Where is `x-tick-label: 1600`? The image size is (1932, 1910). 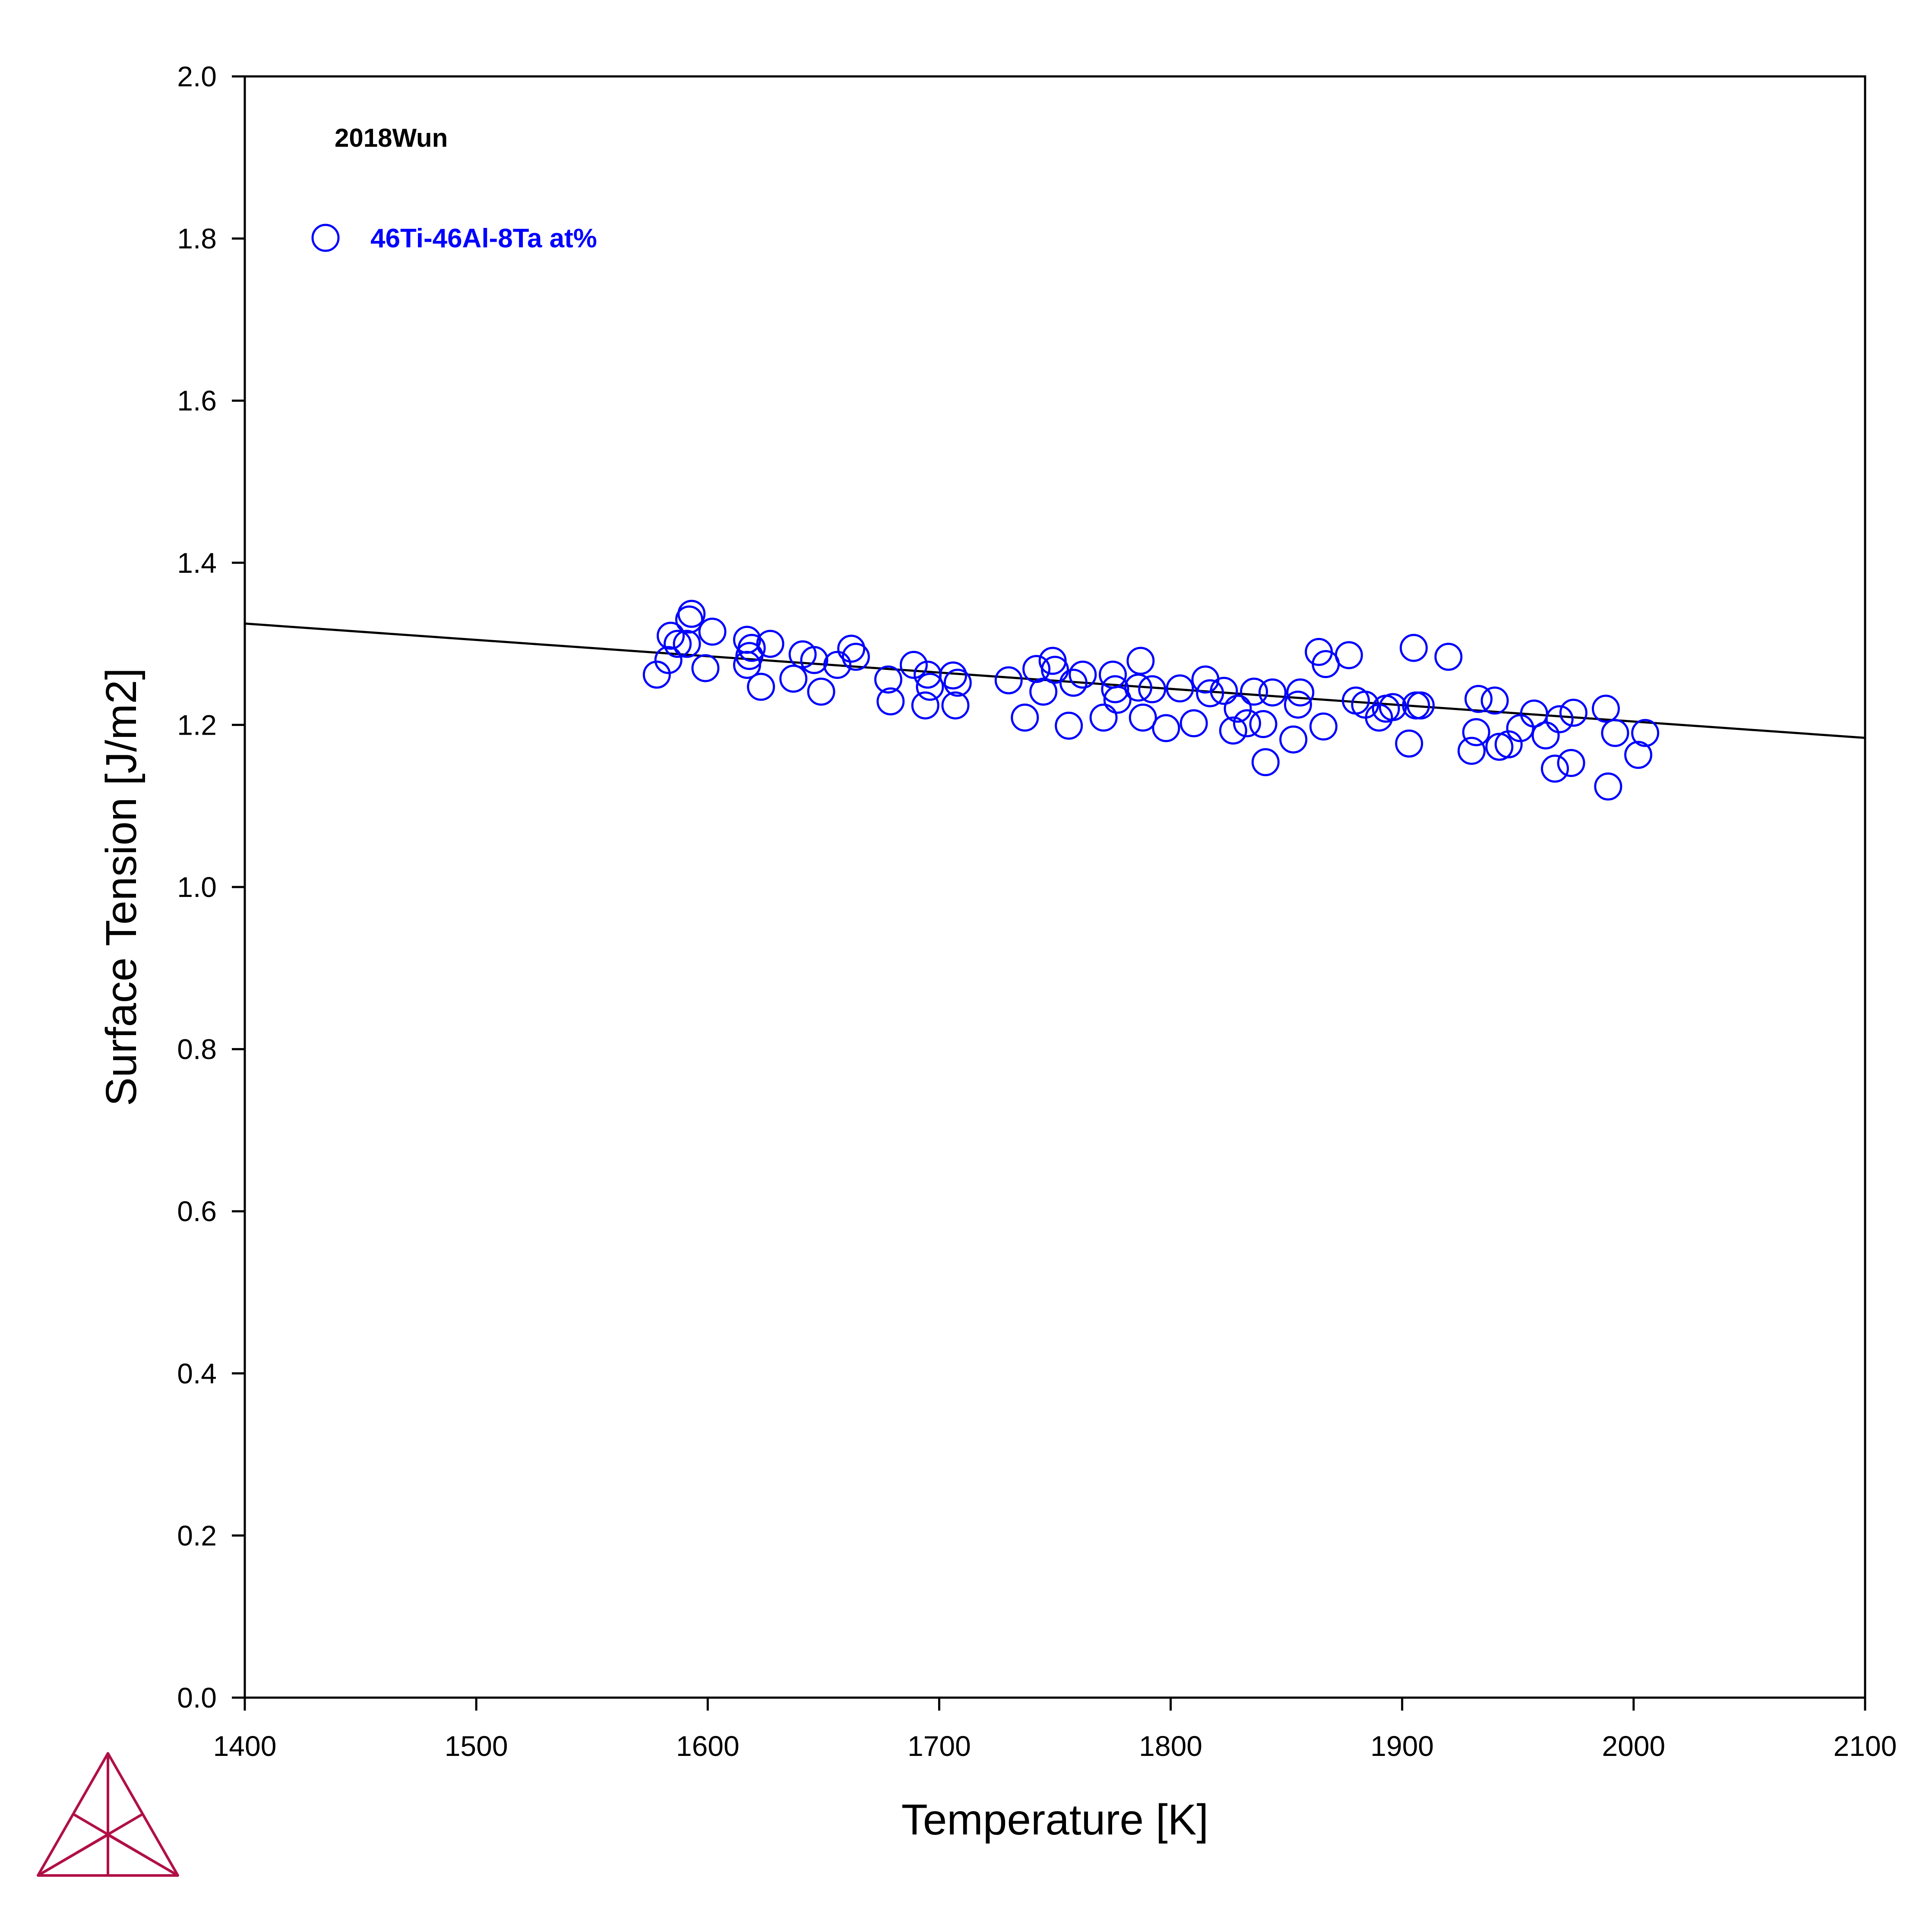 x-tick-label: 1600 is located at coordinates (708, 1746).